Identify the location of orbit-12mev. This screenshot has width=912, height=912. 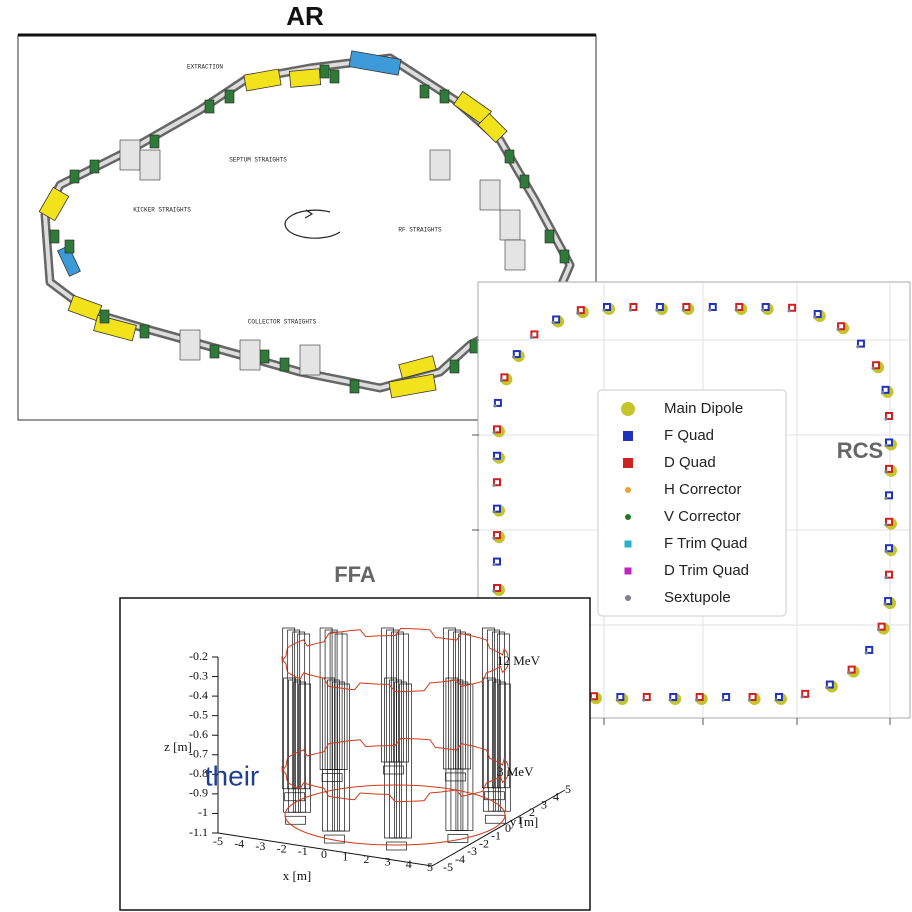
(395, 660).